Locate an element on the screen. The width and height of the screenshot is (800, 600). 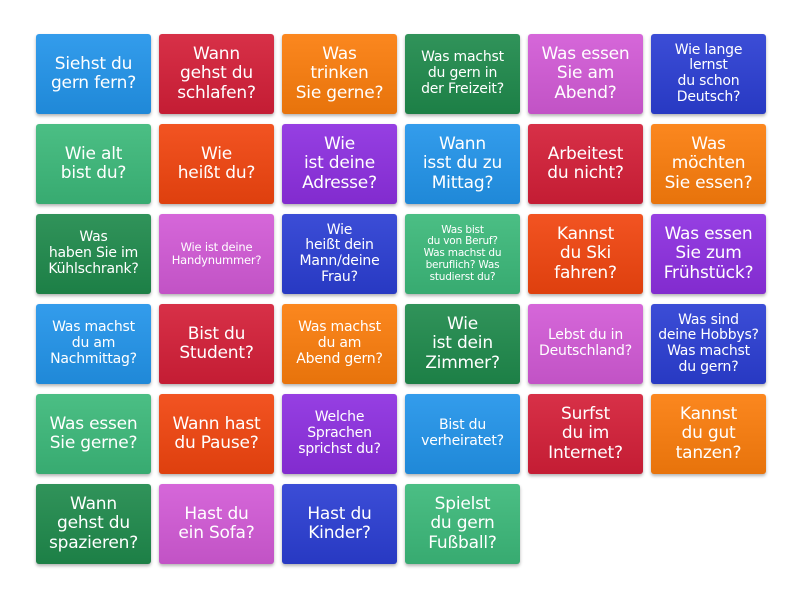
card: Wann gehst du spazieren? is located at coordinates (93, 524).